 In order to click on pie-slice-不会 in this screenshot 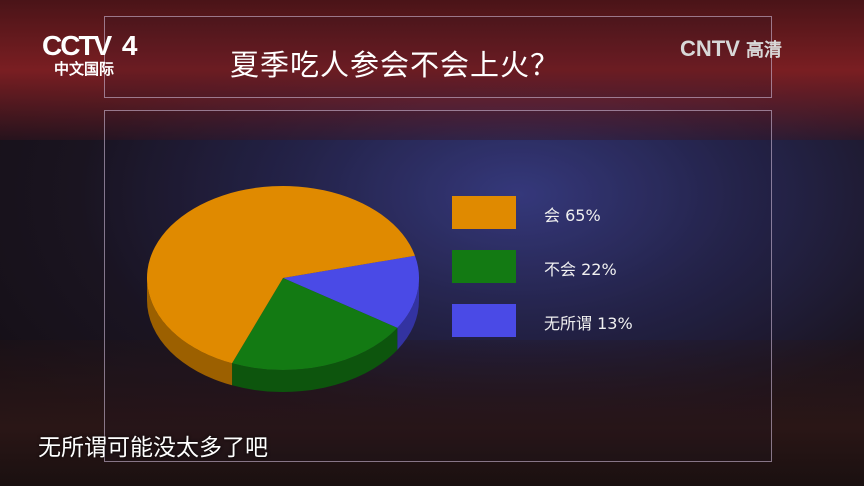, I will do `click(315, 324)`.